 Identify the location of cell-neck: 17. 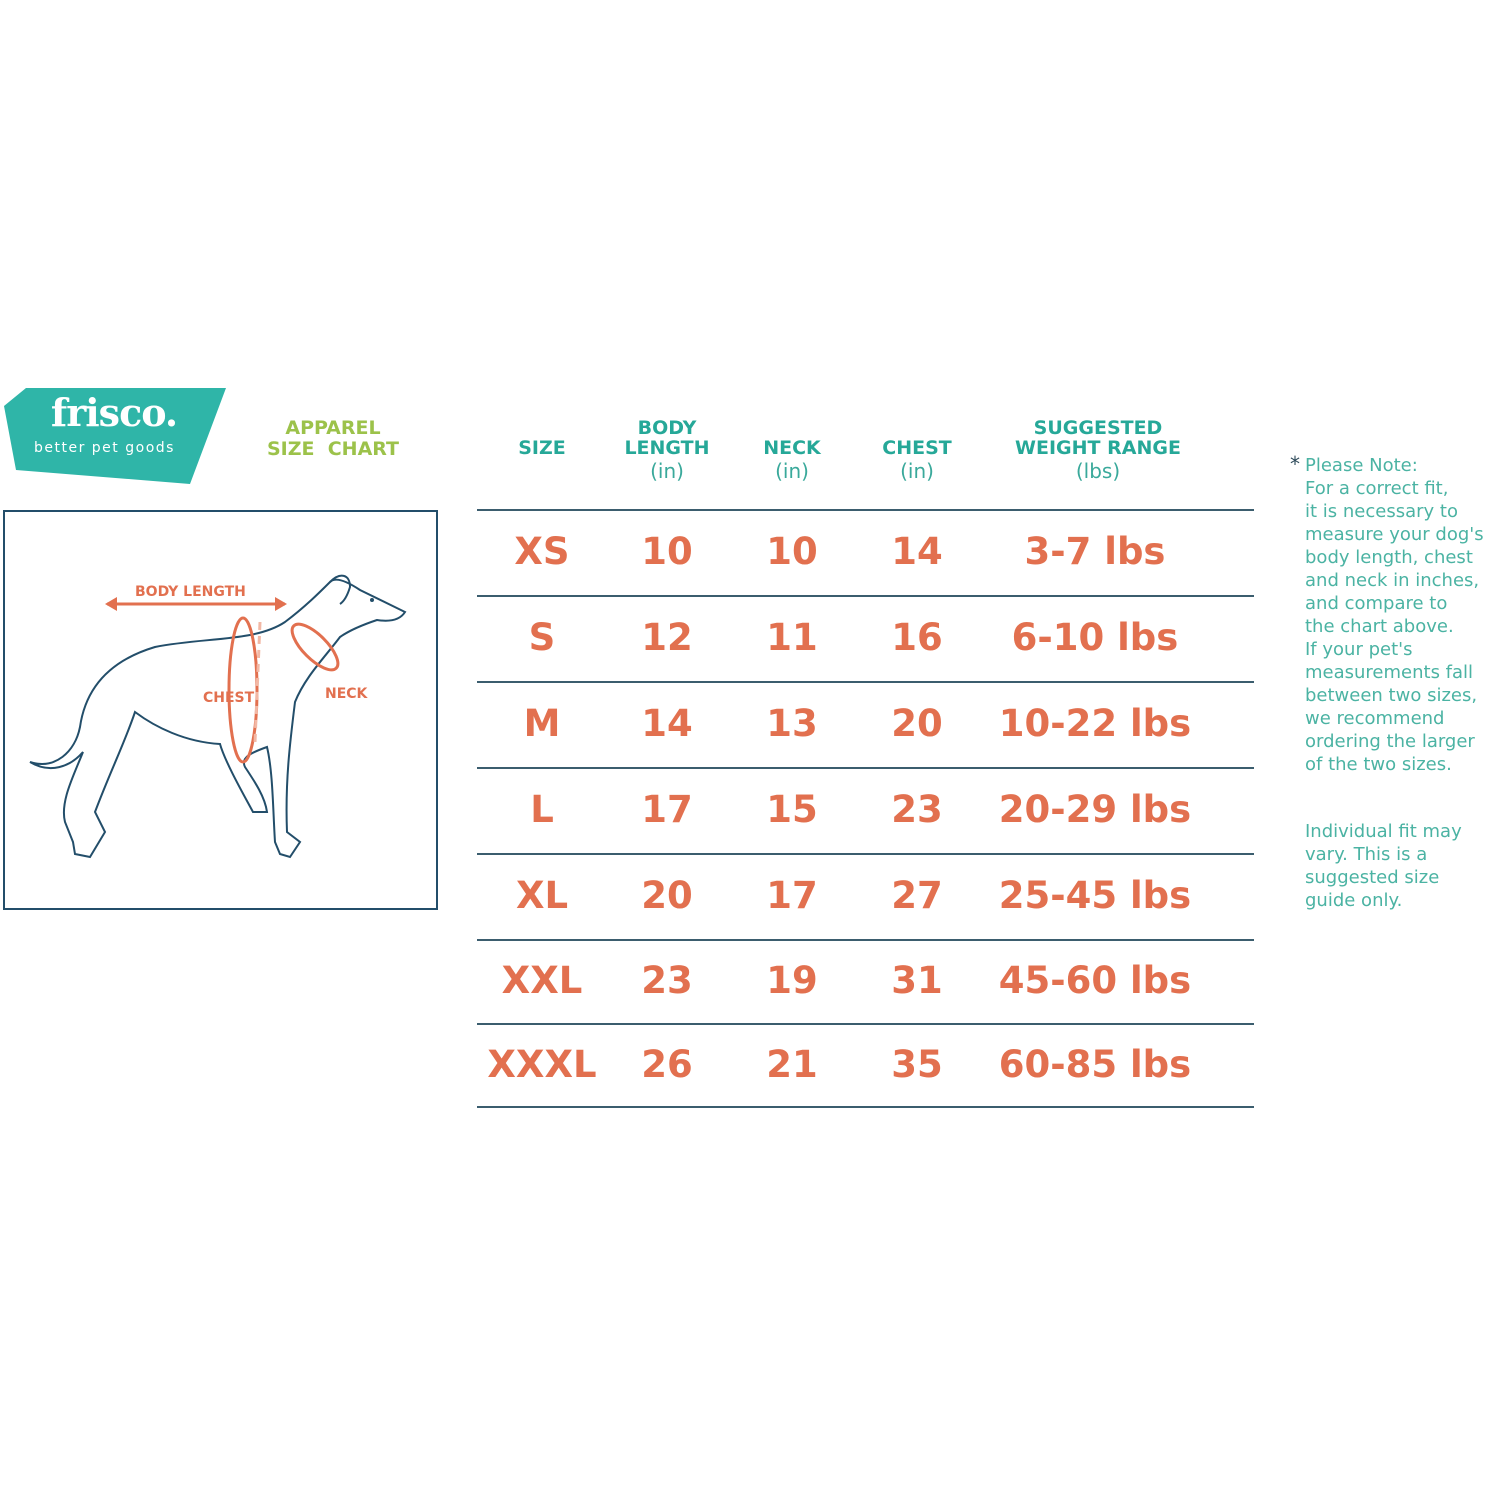
(792, 895).